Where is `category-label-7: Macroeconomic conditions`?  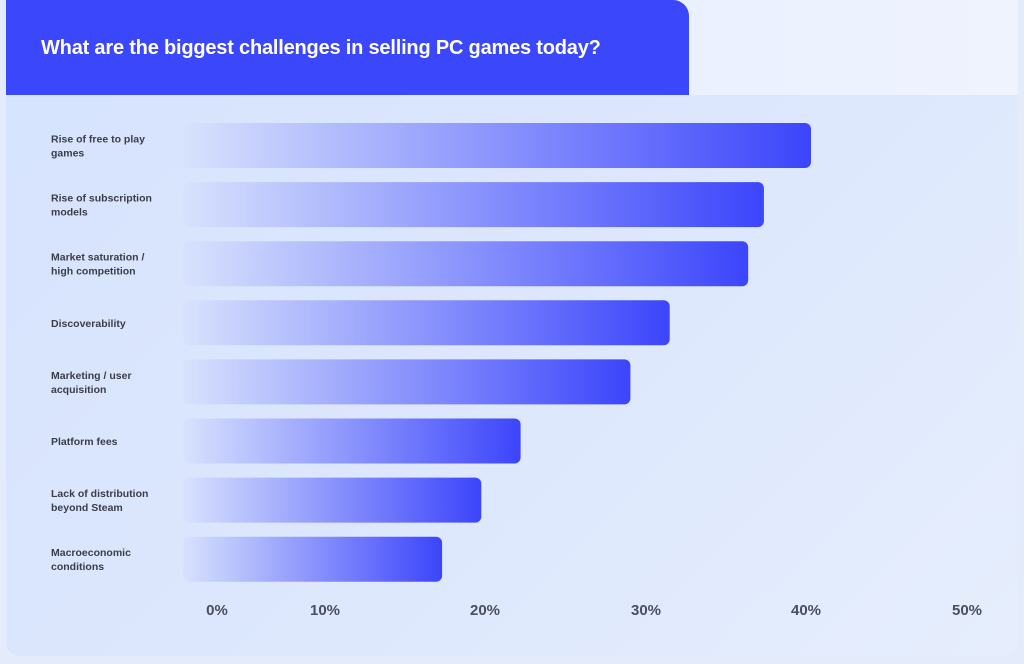
category-label-7: Macroeconomic conditions is located at coordinates (91, 560).